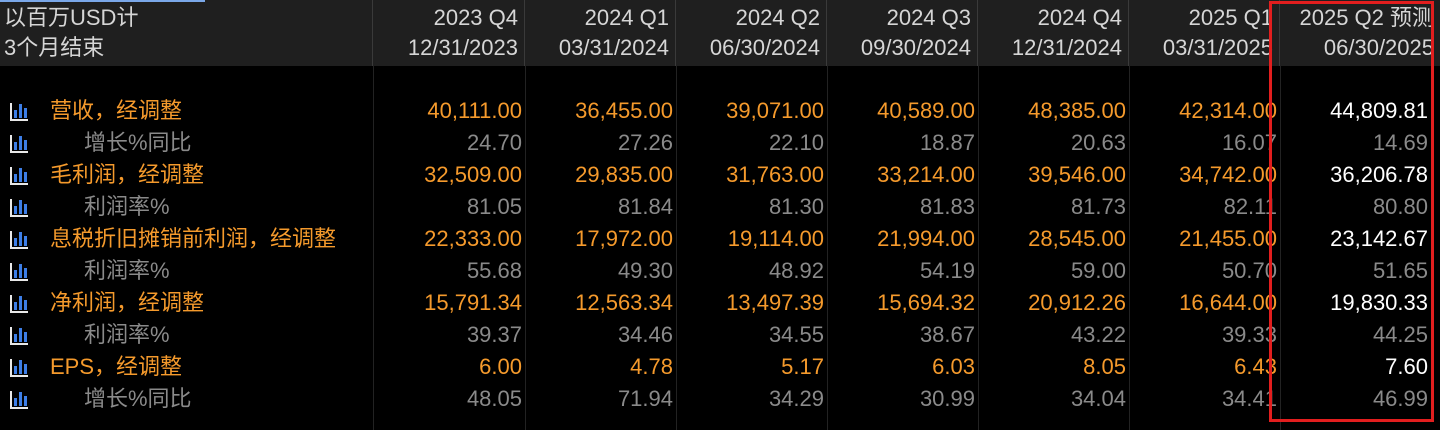 Image resolution: width=1440 pixels, height=430 pixels. Describe the element at coordinates (645, 398) in the screenshot. I see `value-cell: 71.94` at that location.